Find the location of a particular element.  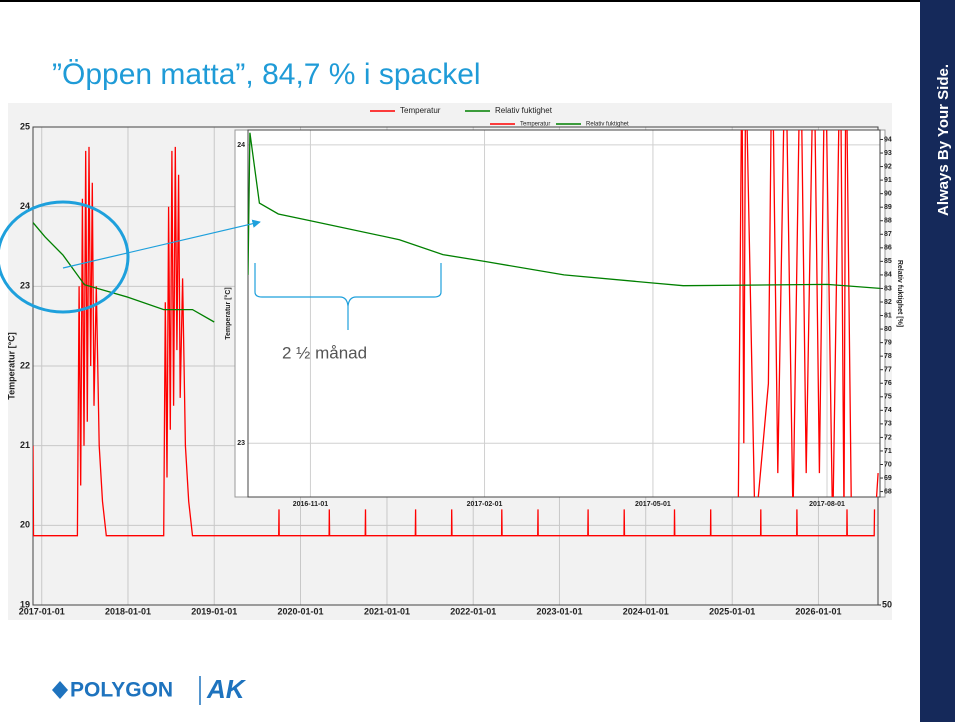

y-tick-label: 22 is located at coordinates (25, 365).